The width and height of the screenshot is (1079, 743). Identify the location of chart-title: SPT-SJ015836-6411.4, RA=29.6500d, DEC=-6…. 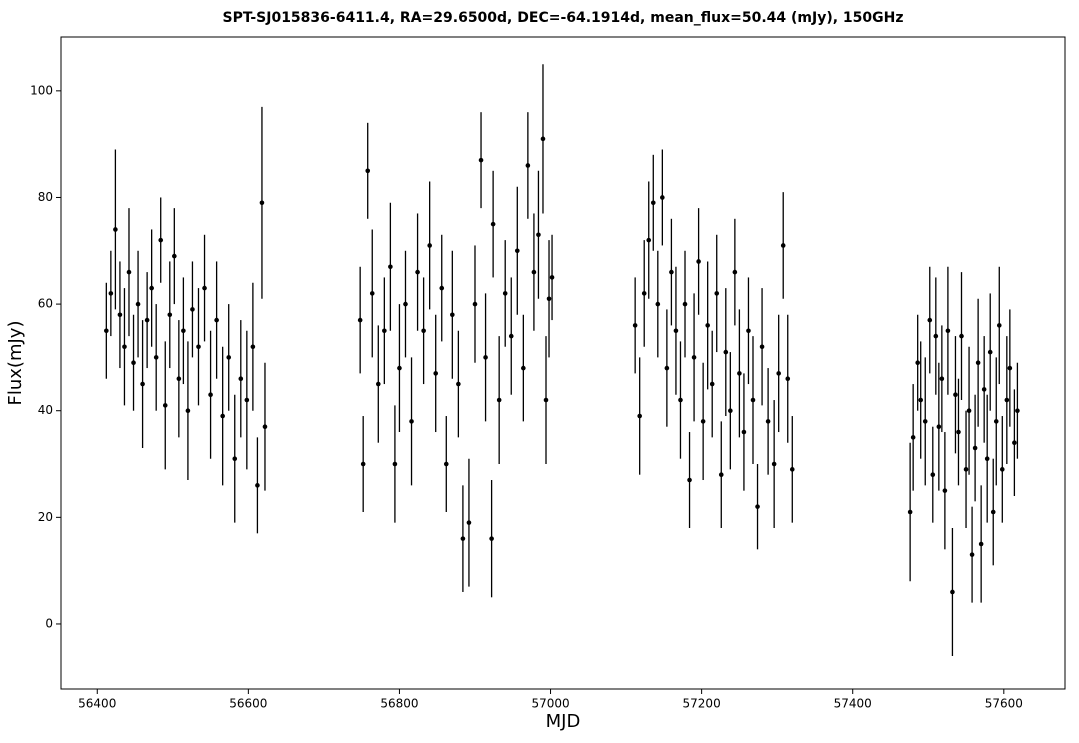
(563, 18).